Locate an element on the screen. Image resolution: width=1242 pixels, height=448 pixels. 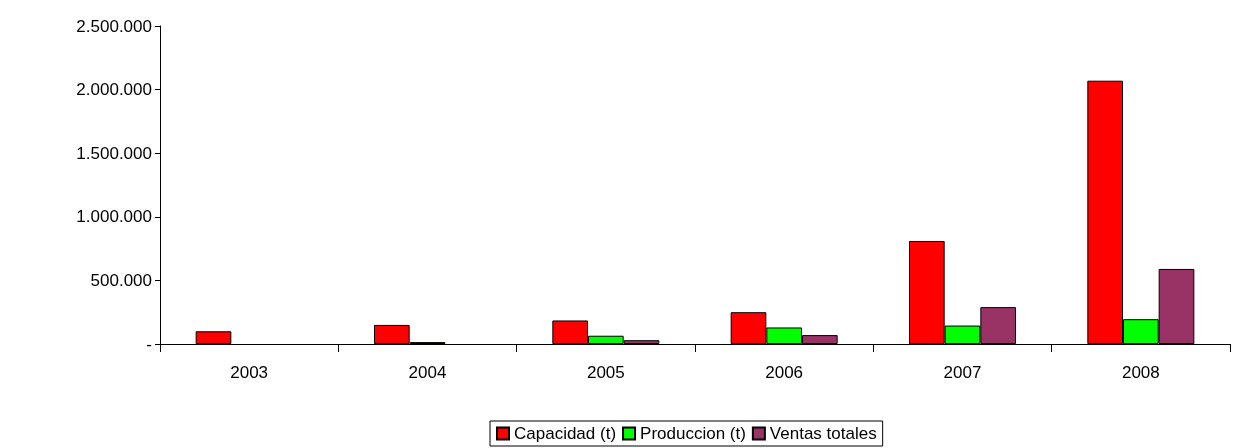
y-tick-label: 2.500.000 is located at coordinates (114, 26).